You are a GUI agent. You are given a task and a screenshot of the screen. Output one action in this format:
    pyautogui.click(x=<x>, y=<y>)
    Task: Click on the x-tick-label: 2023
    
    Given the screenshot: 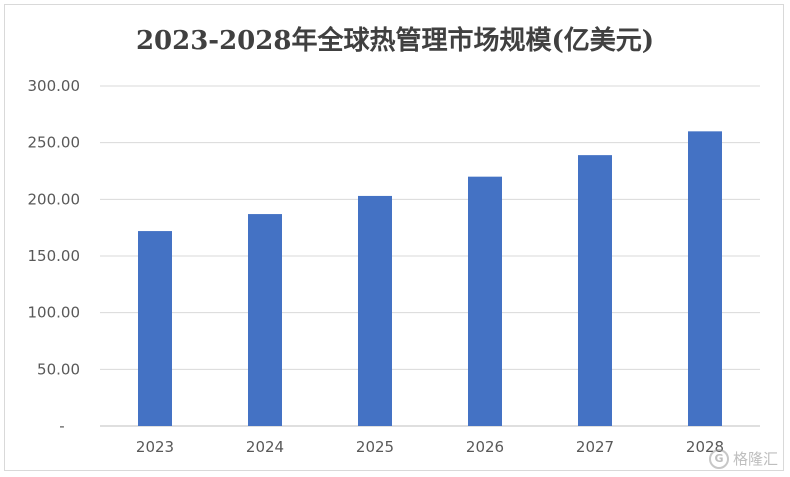 What is the action you would take?
    pyautogui.click(x=155, y=447)
    